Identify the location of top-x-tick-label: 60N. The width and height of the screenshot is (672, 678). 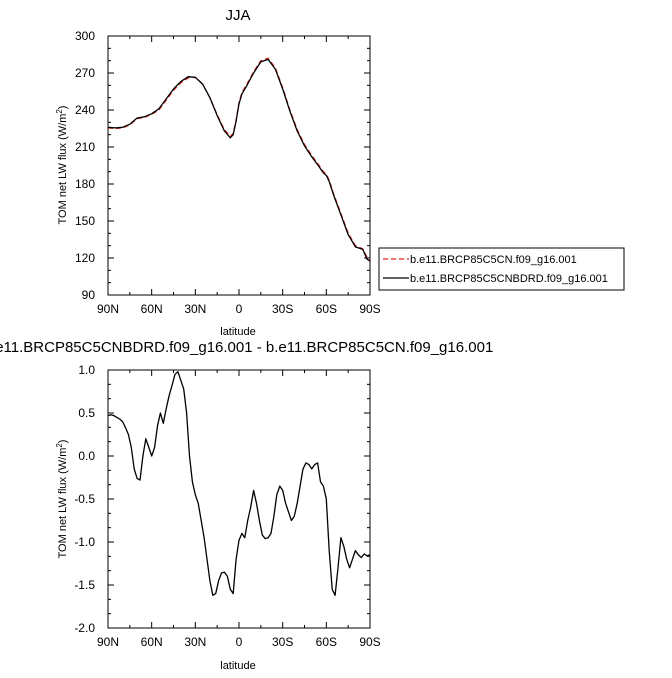
(152, 309).